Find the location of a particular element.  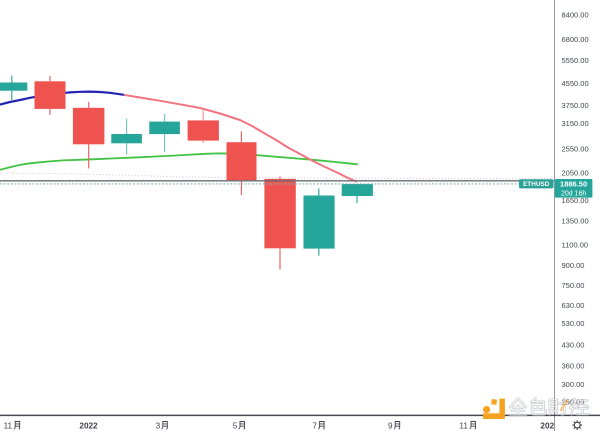

svg-text: 9 is located at coordinates (390, 426).